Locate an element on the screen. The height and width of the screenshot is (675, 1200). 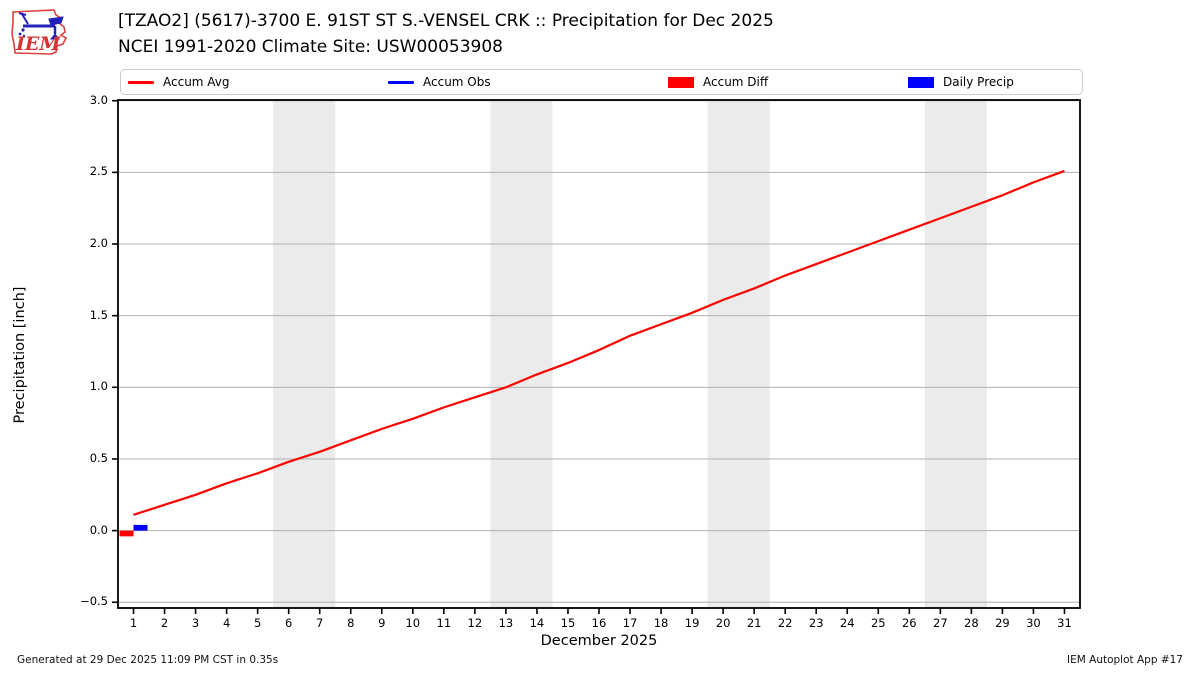
y-tick-label: 1.0 is located at coordinates (98, 386).